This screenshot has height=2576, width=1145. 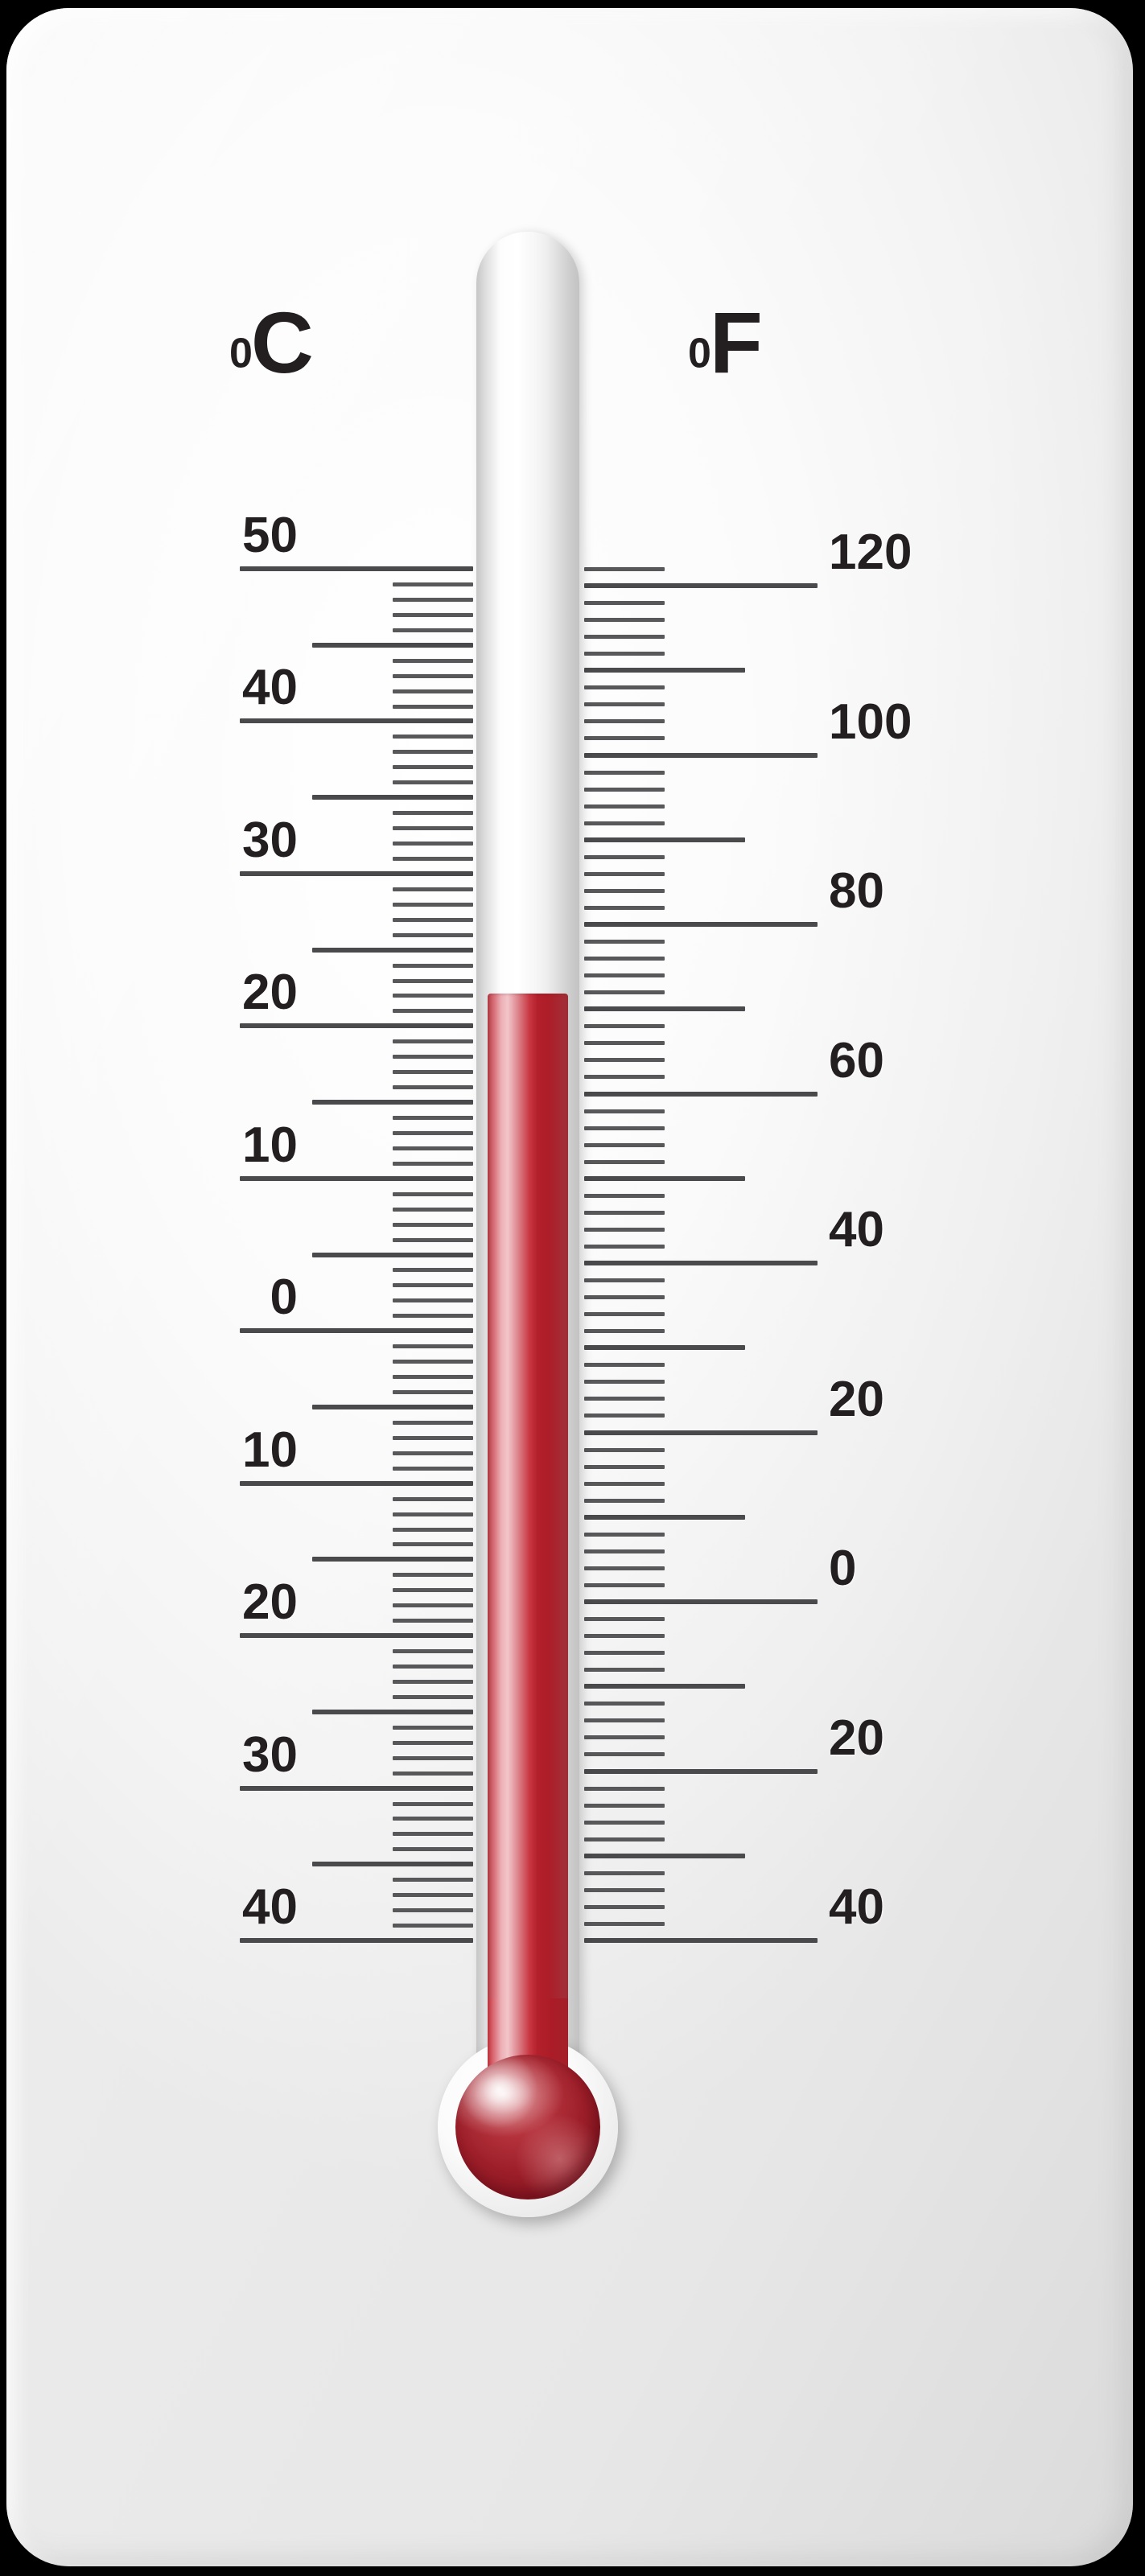 I want to click on celsius-degree-symbol: 0, so click(x=241, y=353).